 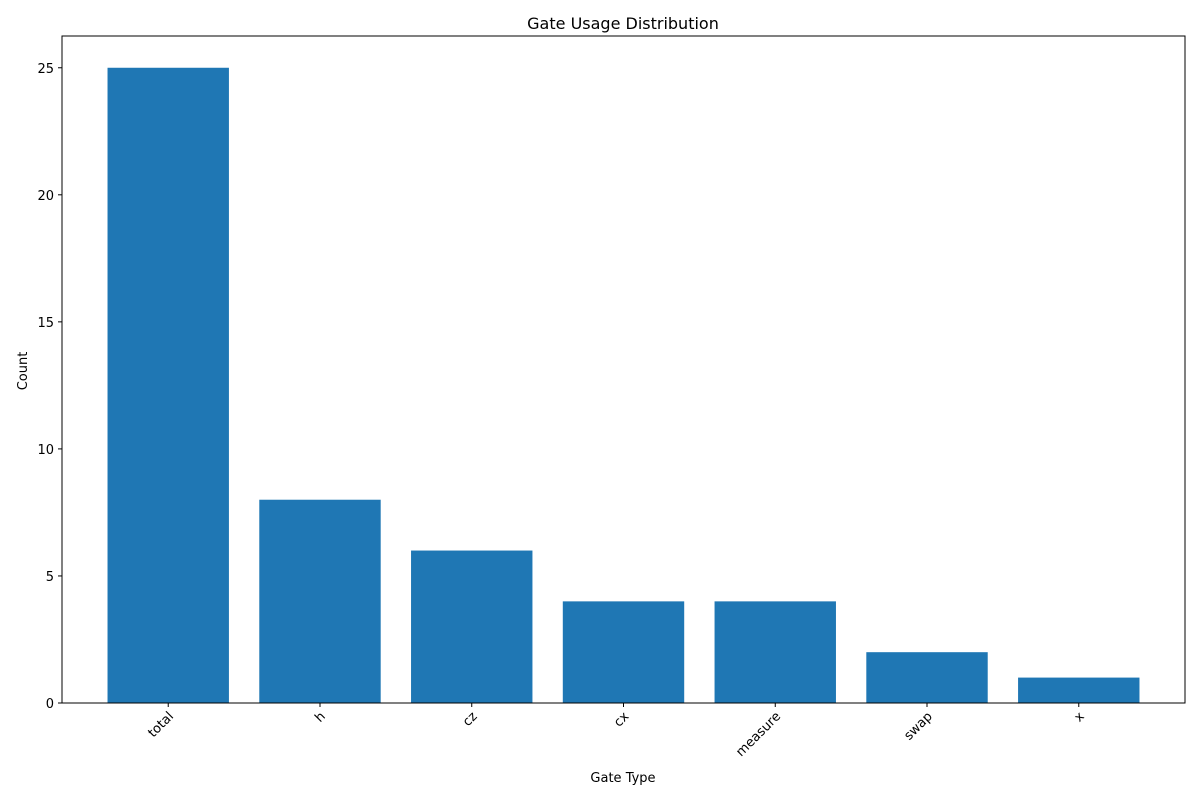 What do you see at coordinates (1080, 717) in the screenshot?
I see `x-tick-label: x` at bounding box center [1080, 717].